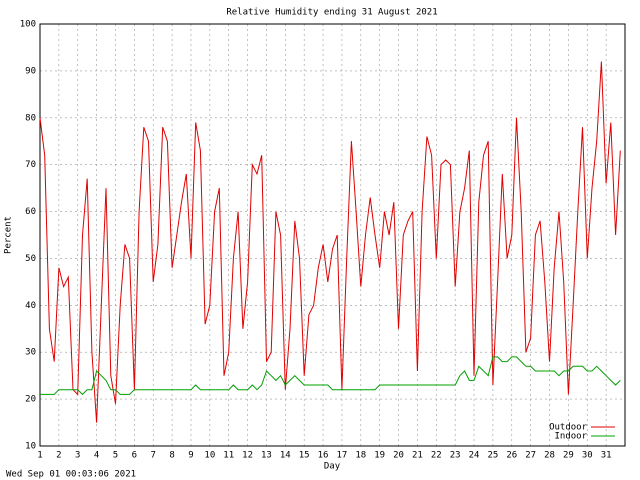  Describe the element at coordinates (342, 456) in the screenshot. I see `x-tick-label: 17` at that location.